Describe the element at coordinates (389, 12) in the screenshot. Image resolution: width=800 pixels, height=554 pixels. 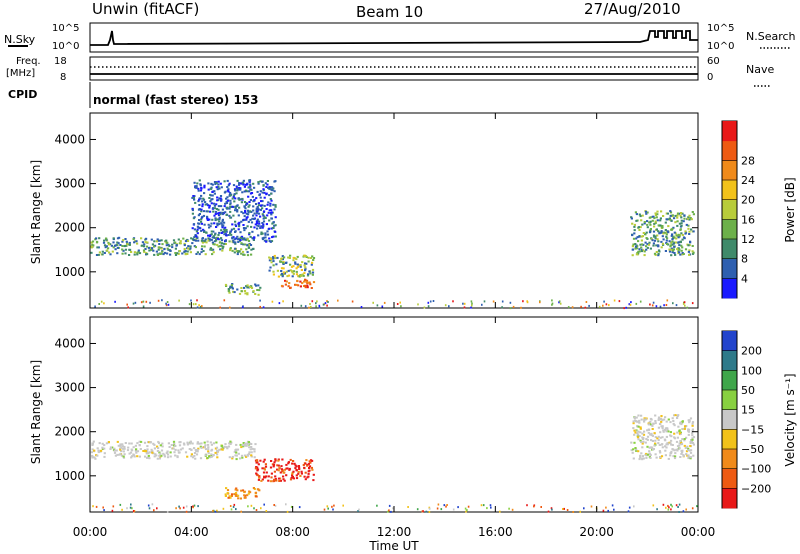
I see `beam-title: Beam 10` at that location.